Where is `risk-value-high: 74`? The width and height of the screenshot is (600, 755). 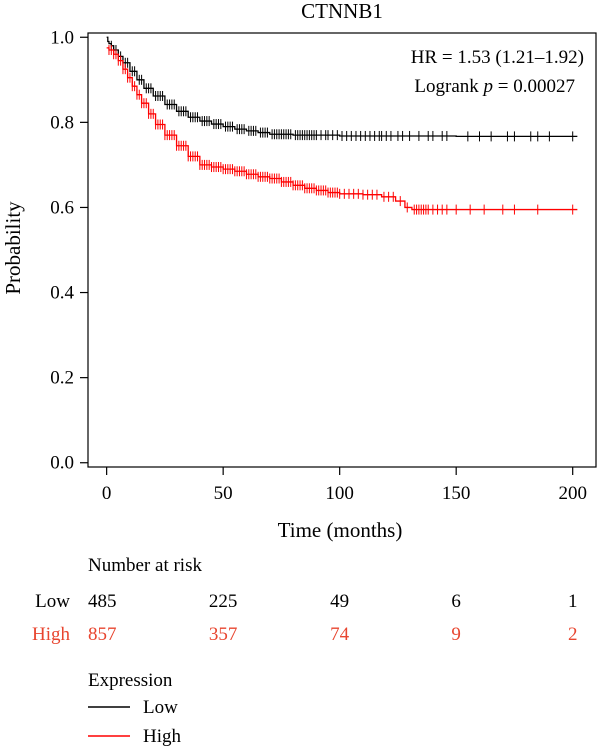
risk-value-high: 74 is located at coordinates (340, 634).